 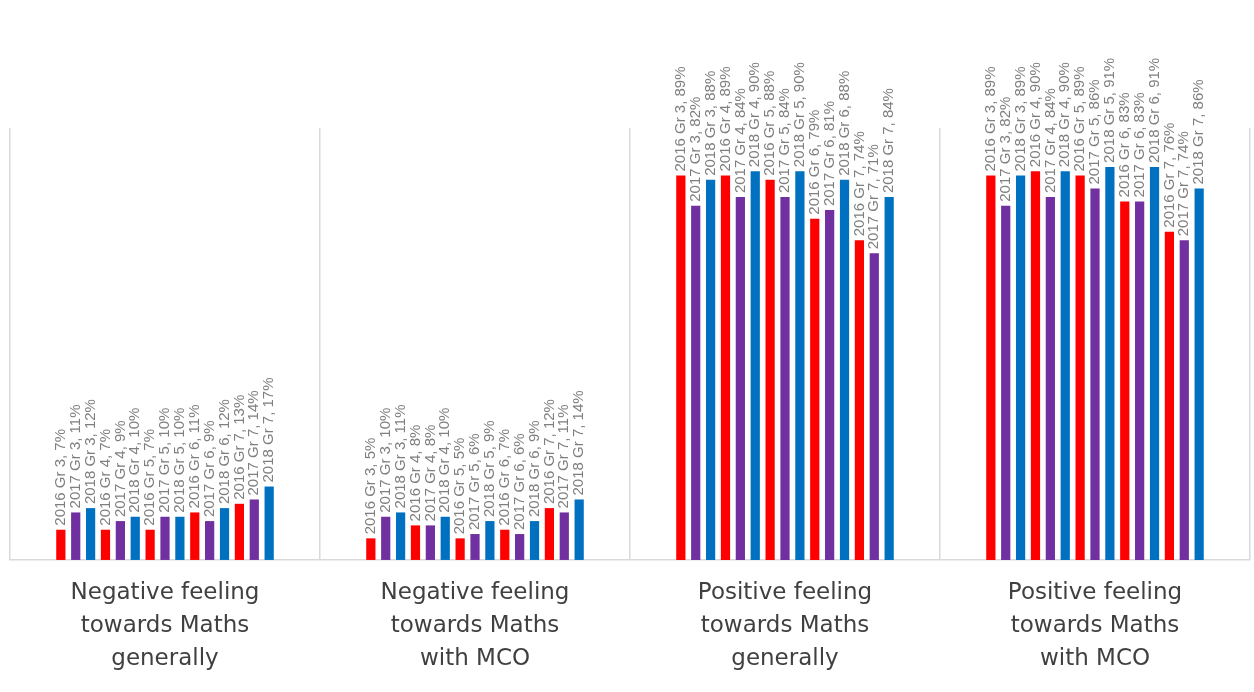 What do you see at coordinates (414, 473) in the screenshot?
I see `data-label: 2016 Gr 4, 8%` at bounding box center [414, 473].